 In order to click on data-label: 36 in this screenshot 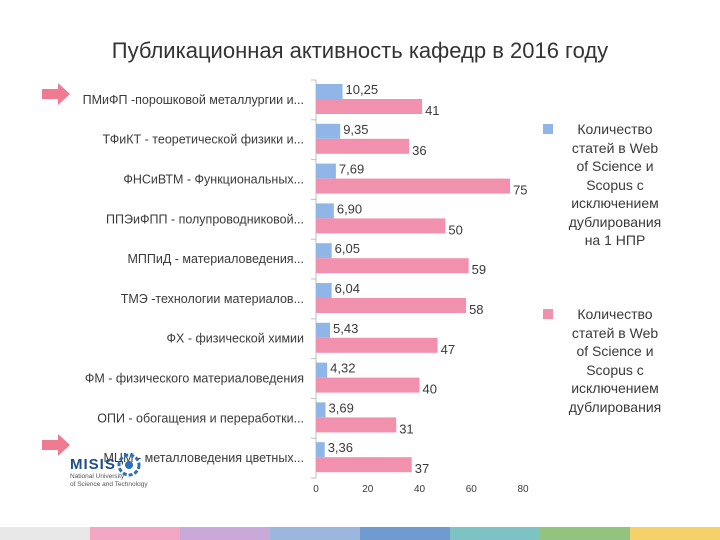, I will do `click(419, 150)`.